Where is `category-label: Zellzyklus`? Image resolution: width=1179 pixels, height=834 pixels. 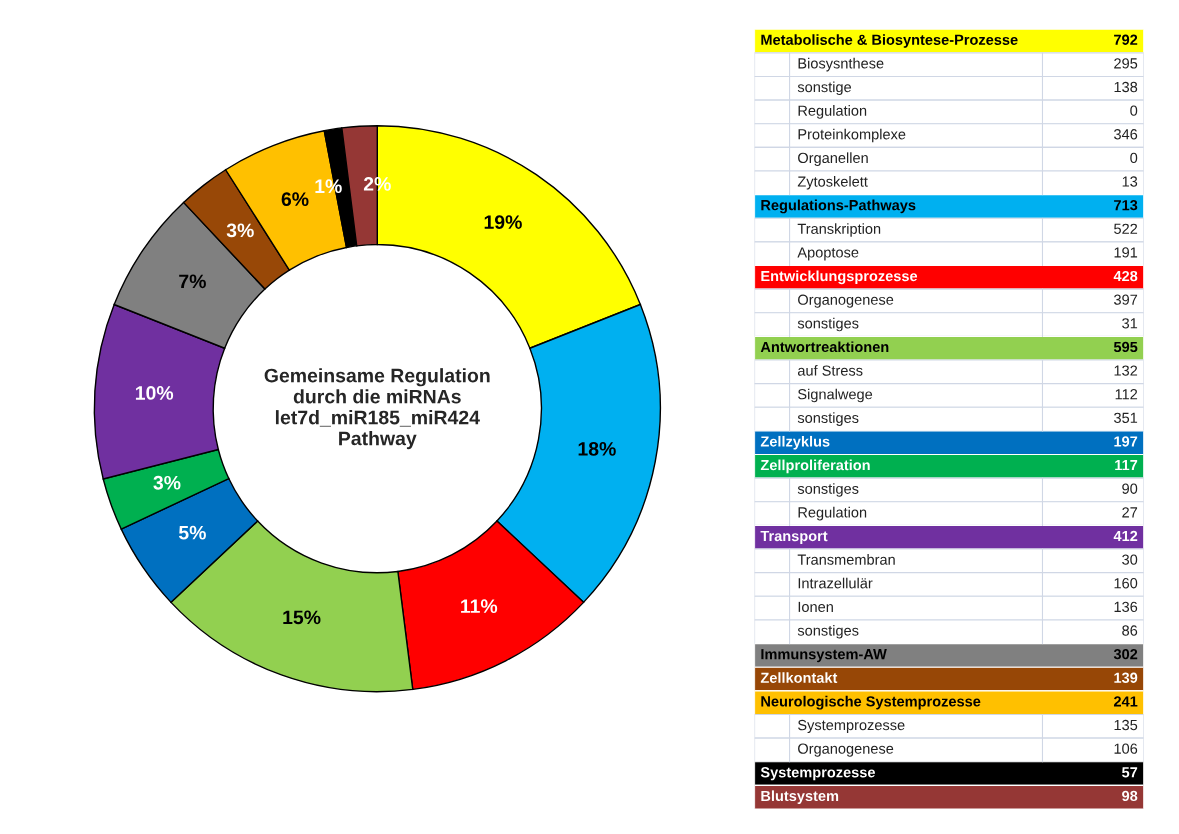
category-label: Zellzyklus is located at coordinates (795, 442).